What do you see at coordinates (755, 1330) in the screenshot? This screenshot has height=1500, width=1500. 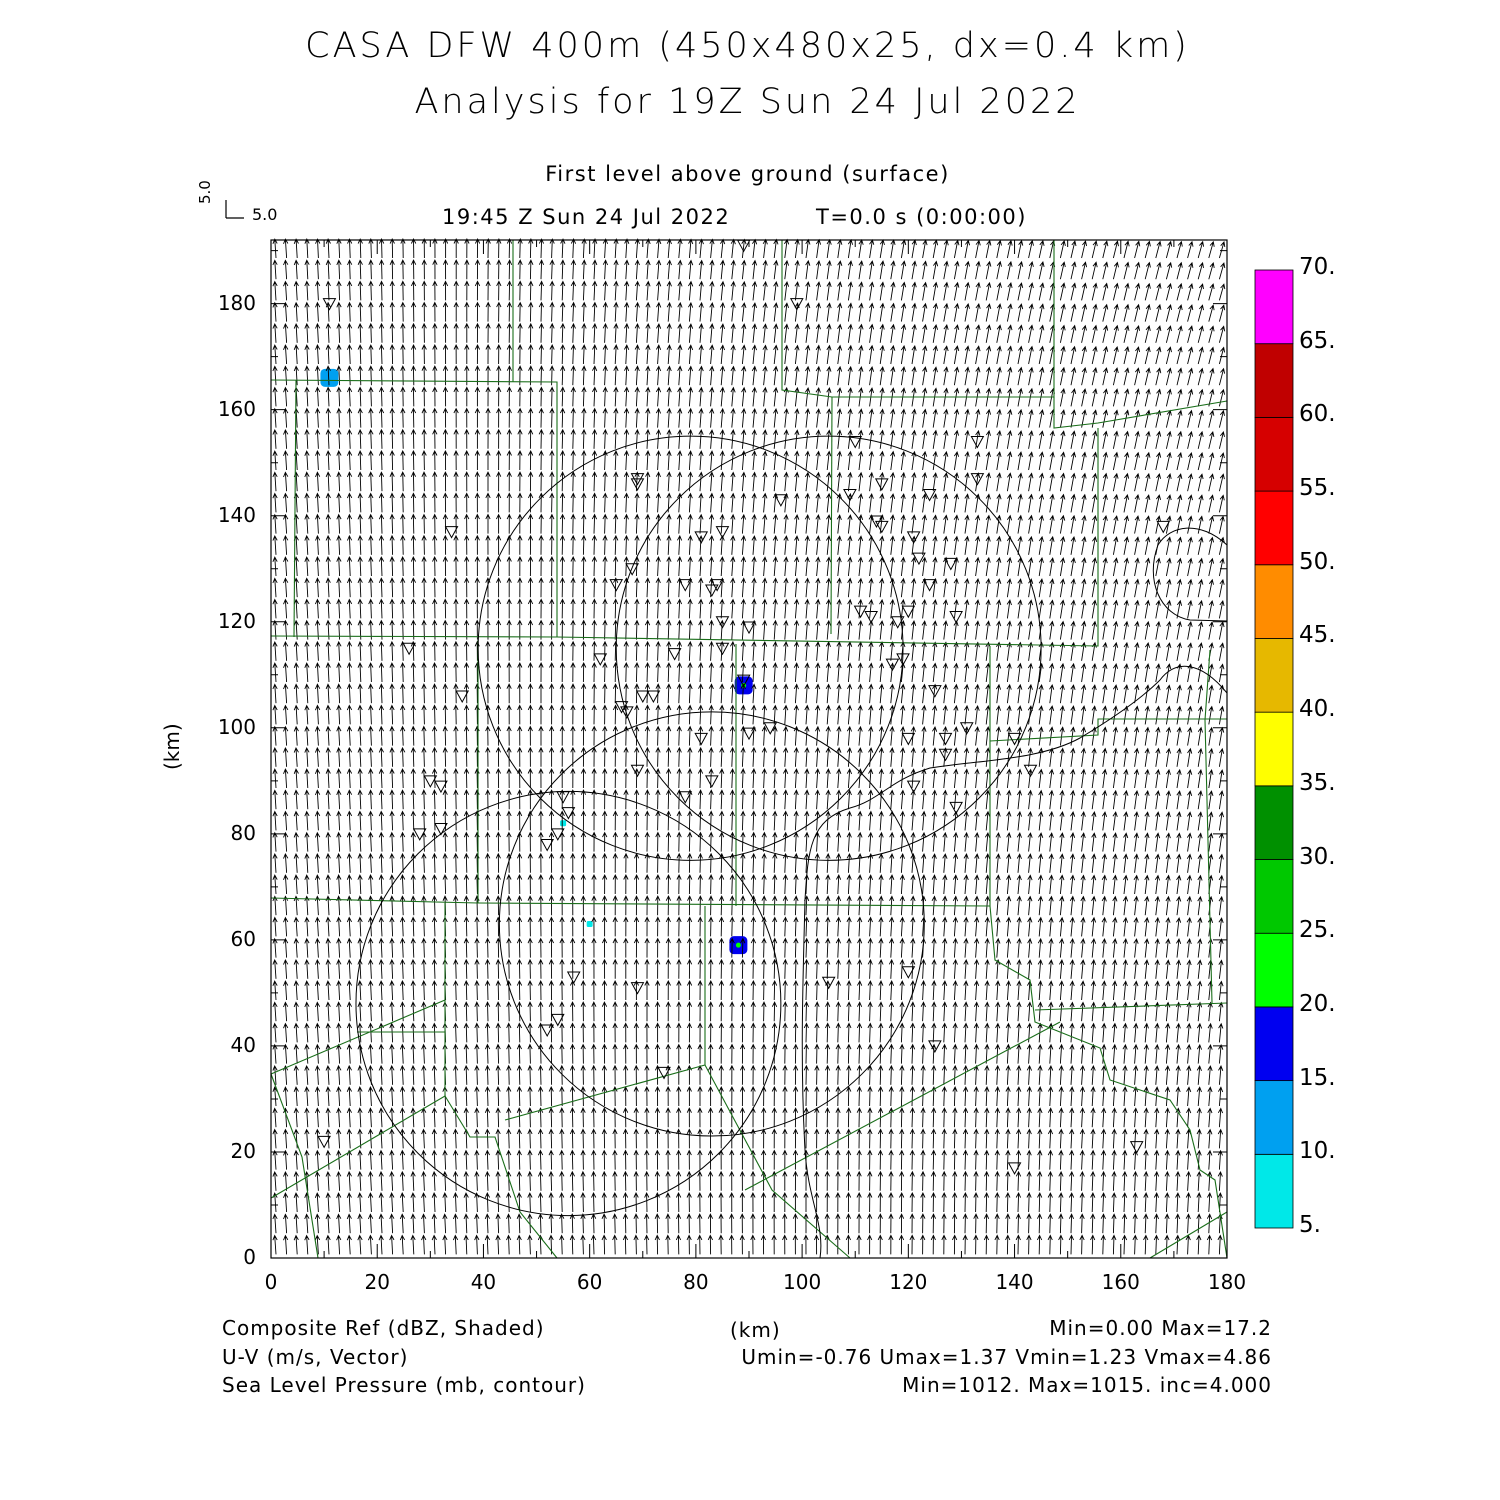 I see `footer-x-unit: (km)` at bounding box center [755, 1330].